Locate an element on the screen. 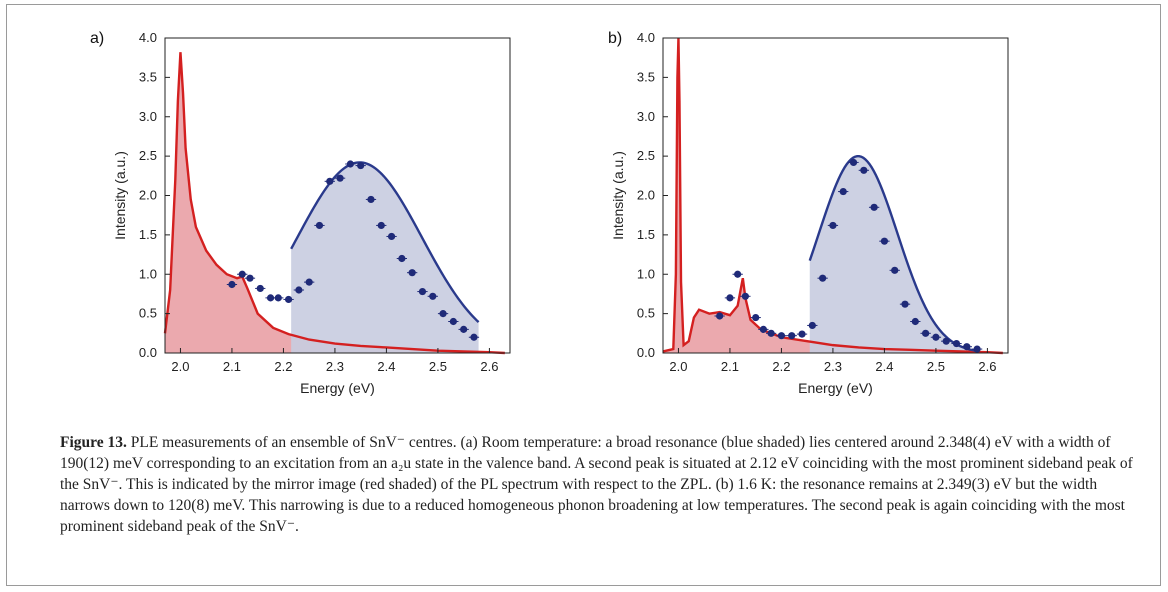 This screenshot has height=592, width=1168. pl-spectrum-fill is located at coordinates (335, 203).